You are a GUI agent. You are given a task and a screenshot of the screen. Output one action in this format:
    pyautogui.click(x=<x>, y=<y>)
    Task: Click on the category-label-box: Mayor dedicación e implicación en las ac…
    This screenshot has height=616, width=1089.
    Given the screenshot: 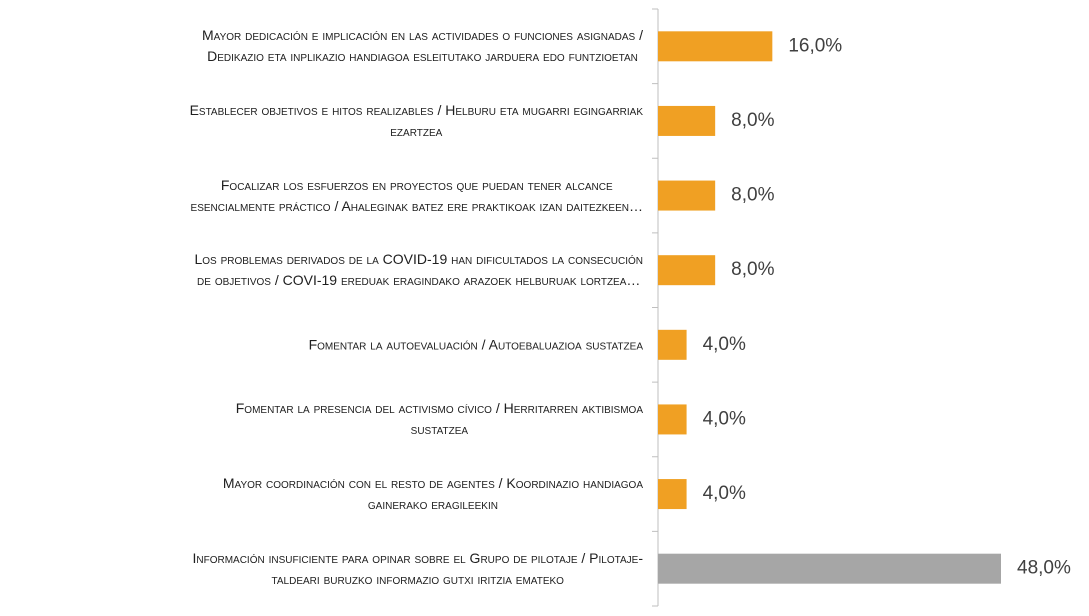 What is the action you would take?
    pyautogui.click(x=323, y=46)
    